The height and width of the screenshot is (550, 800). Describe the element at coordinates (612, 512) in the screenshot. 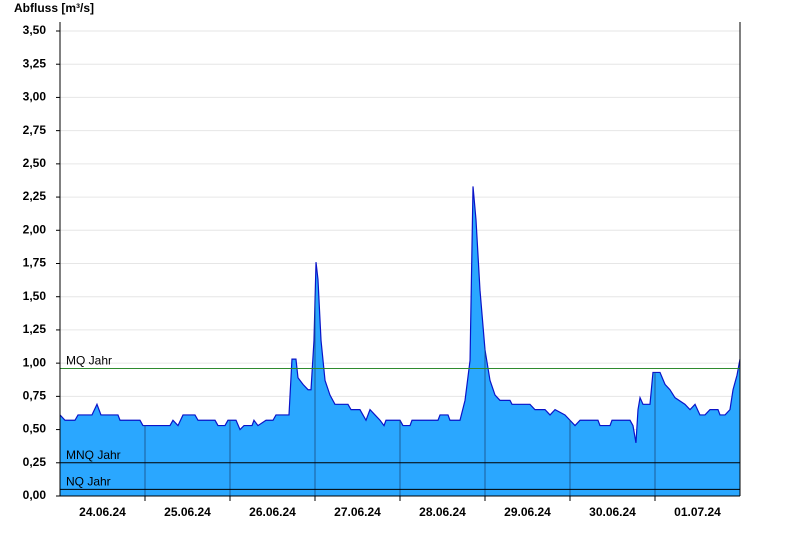

I see `x-tick-label: 30.06.24` at that location.